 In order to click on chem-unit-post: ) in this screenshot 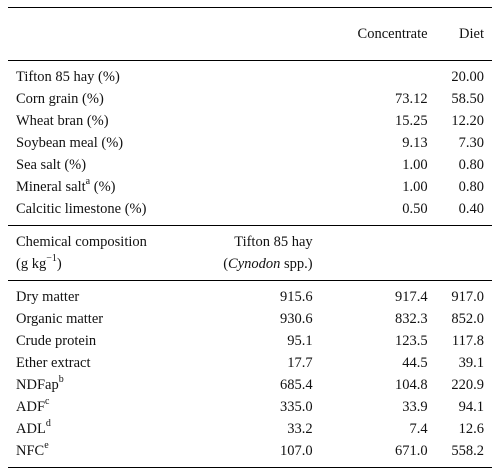, I will do `click(59, 264)`.